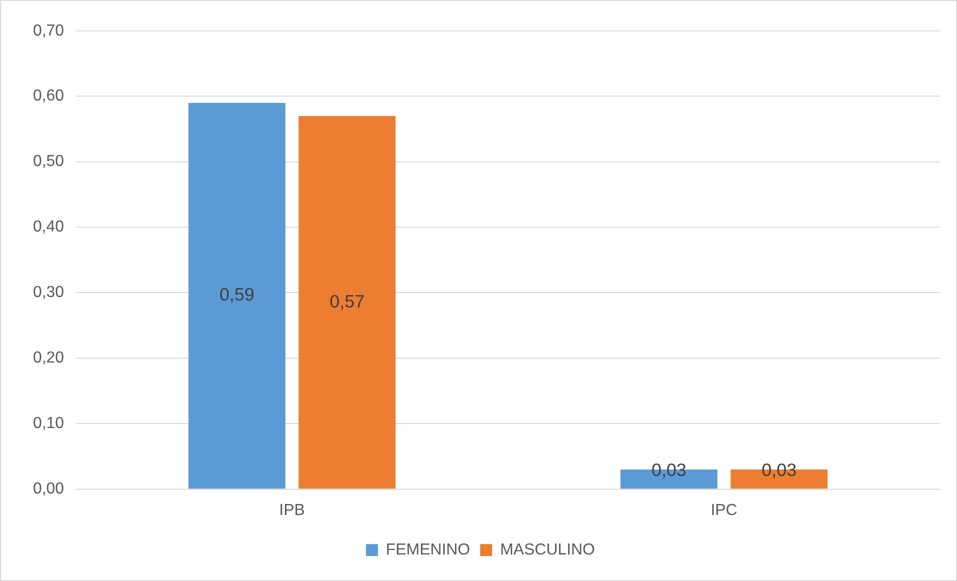 The width and height of the screenshot is (957, 581). I want to click on y-tick-label: 0,70, so click(48, 31).